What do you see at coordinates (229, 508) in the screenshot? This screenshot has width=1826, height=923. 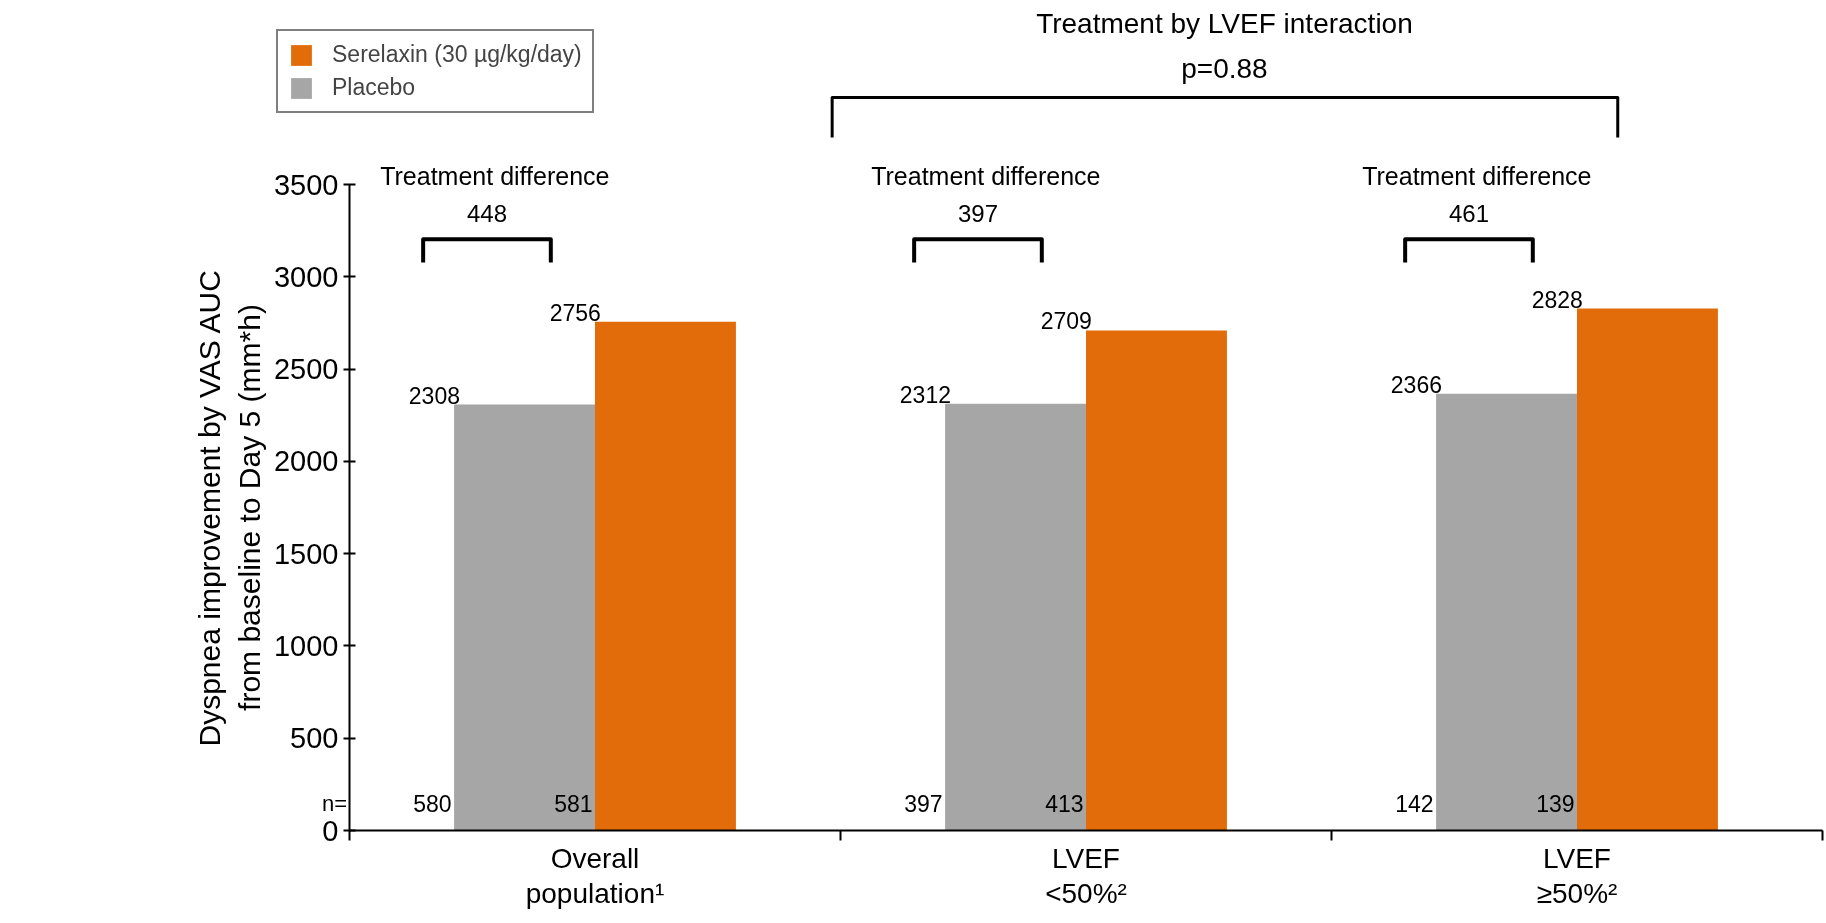 I see `y-axis-title: Dyspnea improvement by VAS AUC from baseline to Day 5 (mm*h)` at bounding box center [229, 508].